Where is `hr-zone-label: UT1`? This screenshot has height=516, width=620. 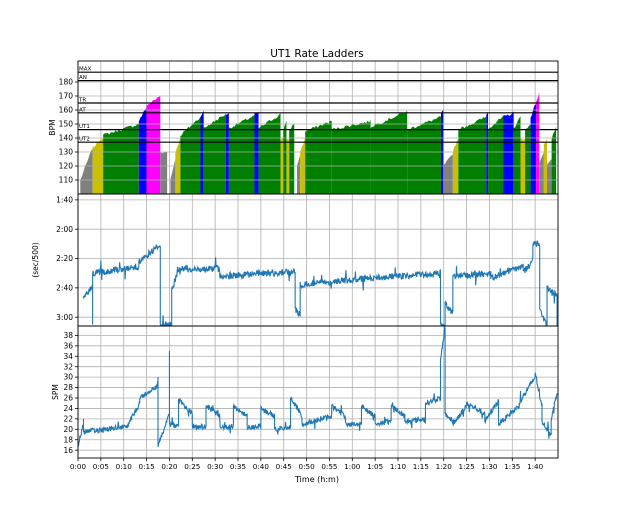
hr-zone-label: UT1 is located at coordinates (84, 127).